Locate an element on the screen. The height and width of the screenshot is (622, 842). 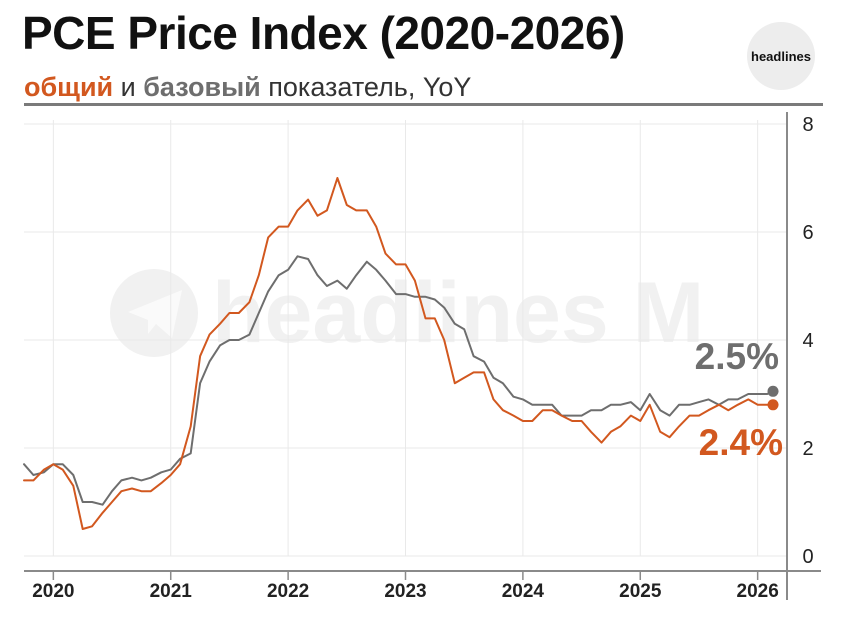
chart-title: PCE Price Index (2020-2026) is located at coordinates (323, 33).